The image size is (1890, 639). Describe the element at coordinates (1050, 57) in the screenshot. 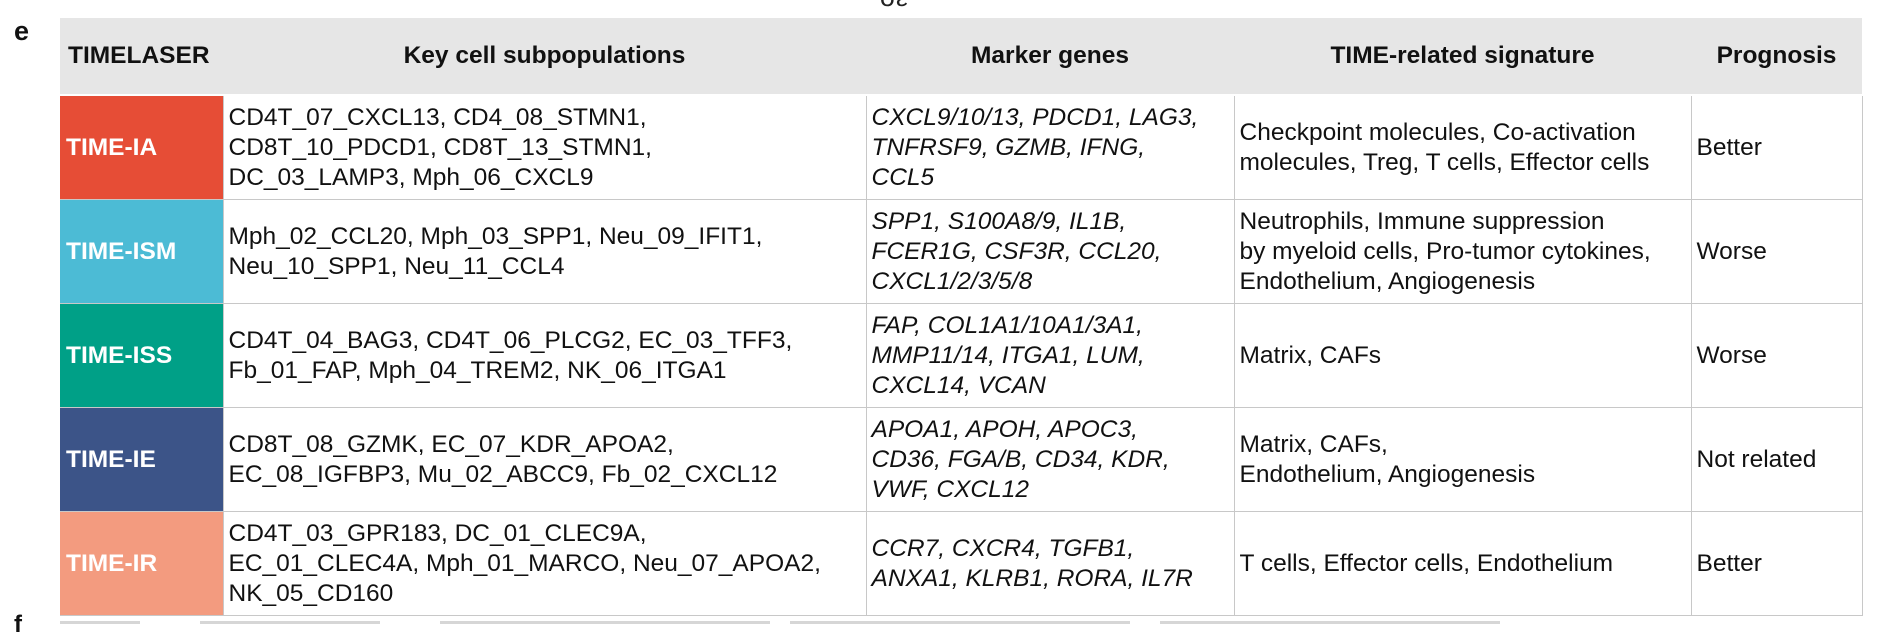

I see `header-marker-genes: Marker genes` at that location.